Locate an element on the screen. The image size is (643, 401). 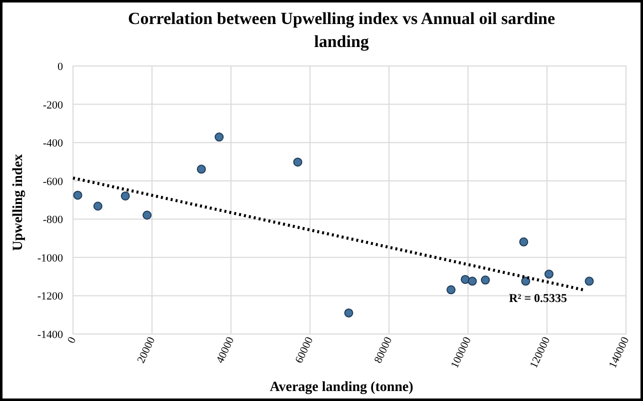
y-tick-label: -1400 is located at coordinates (50, 335).